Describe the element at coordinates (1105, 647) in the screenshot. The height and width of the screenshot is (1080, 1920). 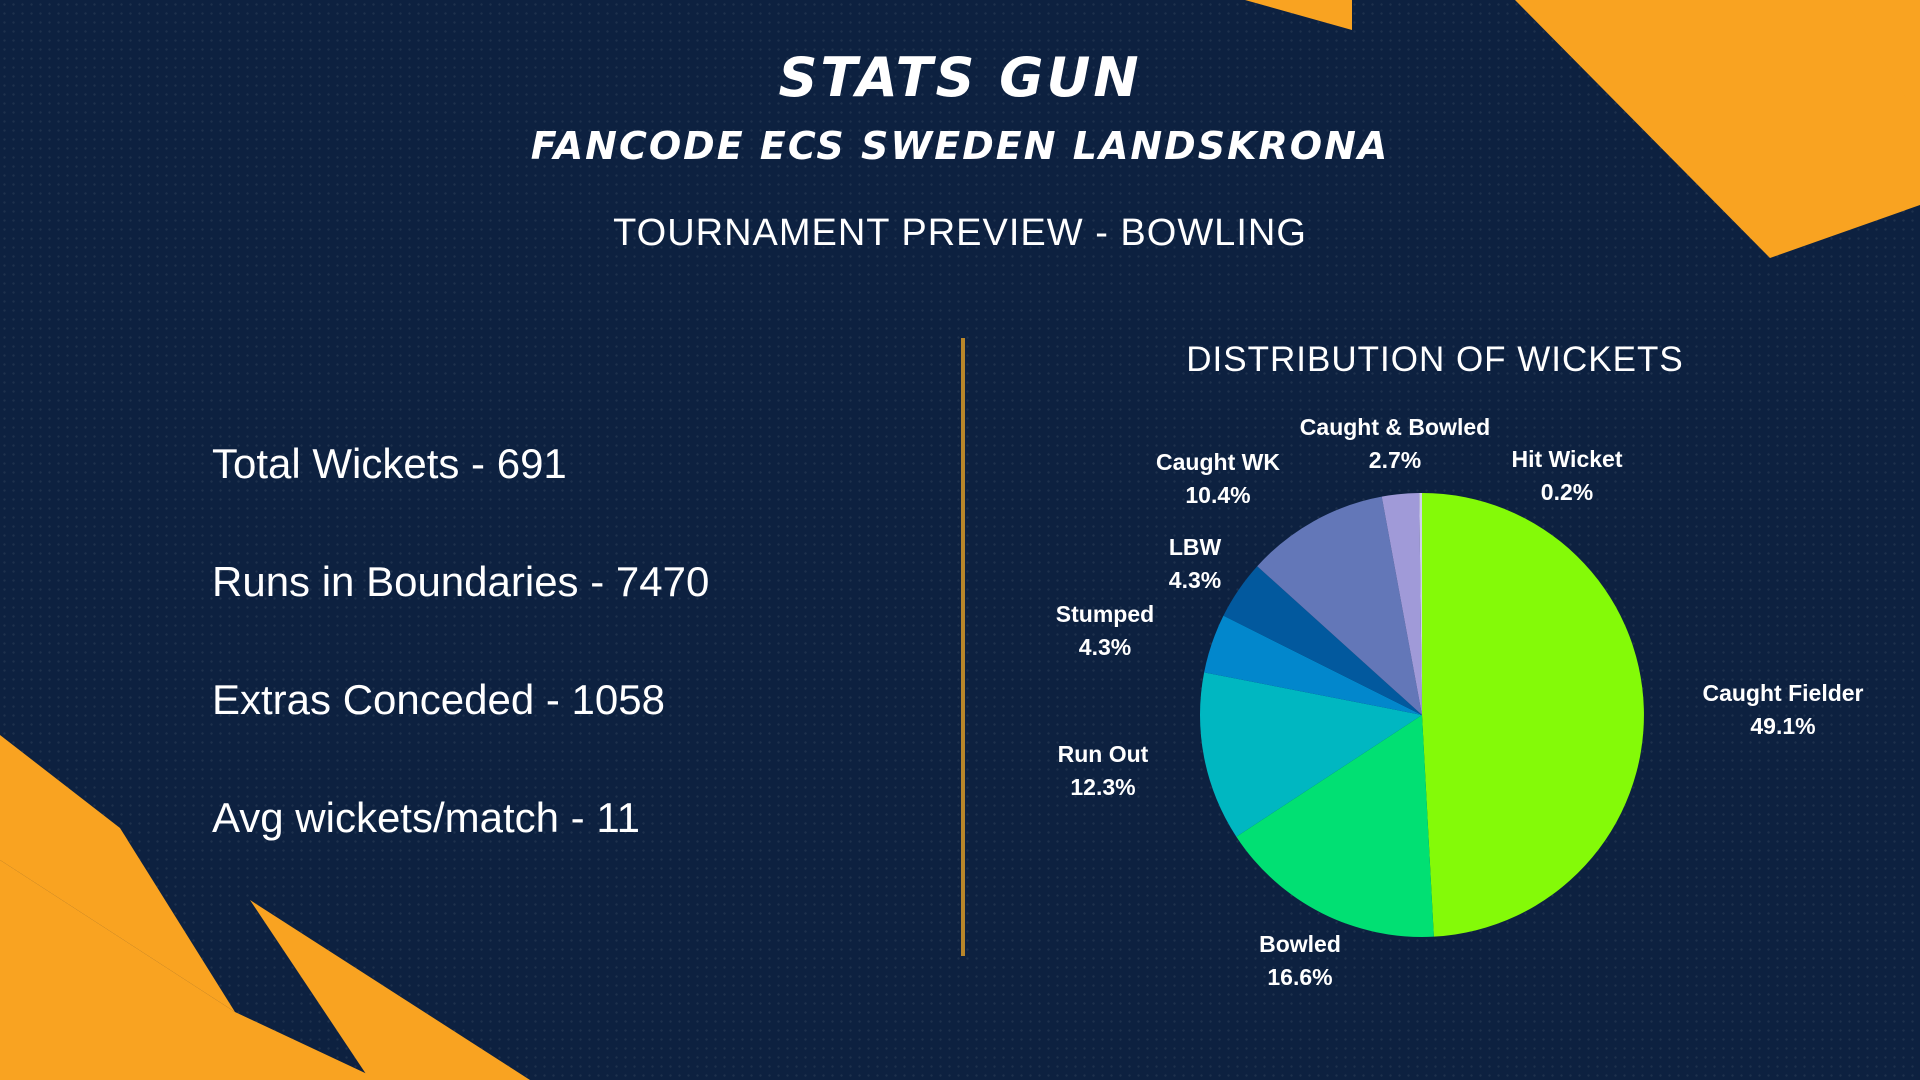
I see `slice-value-stumped: 4.3%` at that location.